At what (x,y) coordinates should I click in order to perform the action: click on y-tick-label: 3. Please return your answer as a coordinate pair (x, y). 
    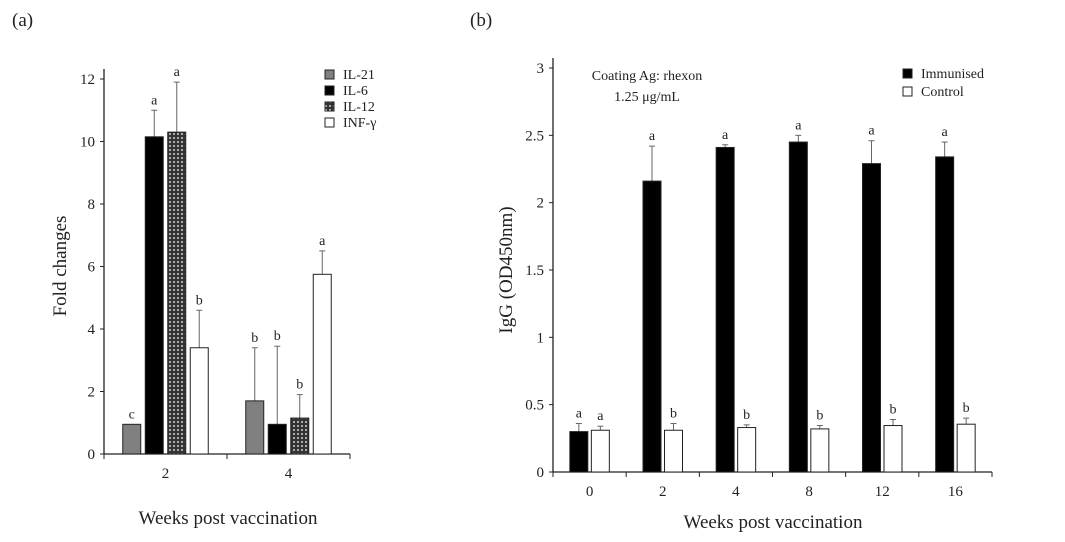
    Looking at the image, I should click on (541, 69).